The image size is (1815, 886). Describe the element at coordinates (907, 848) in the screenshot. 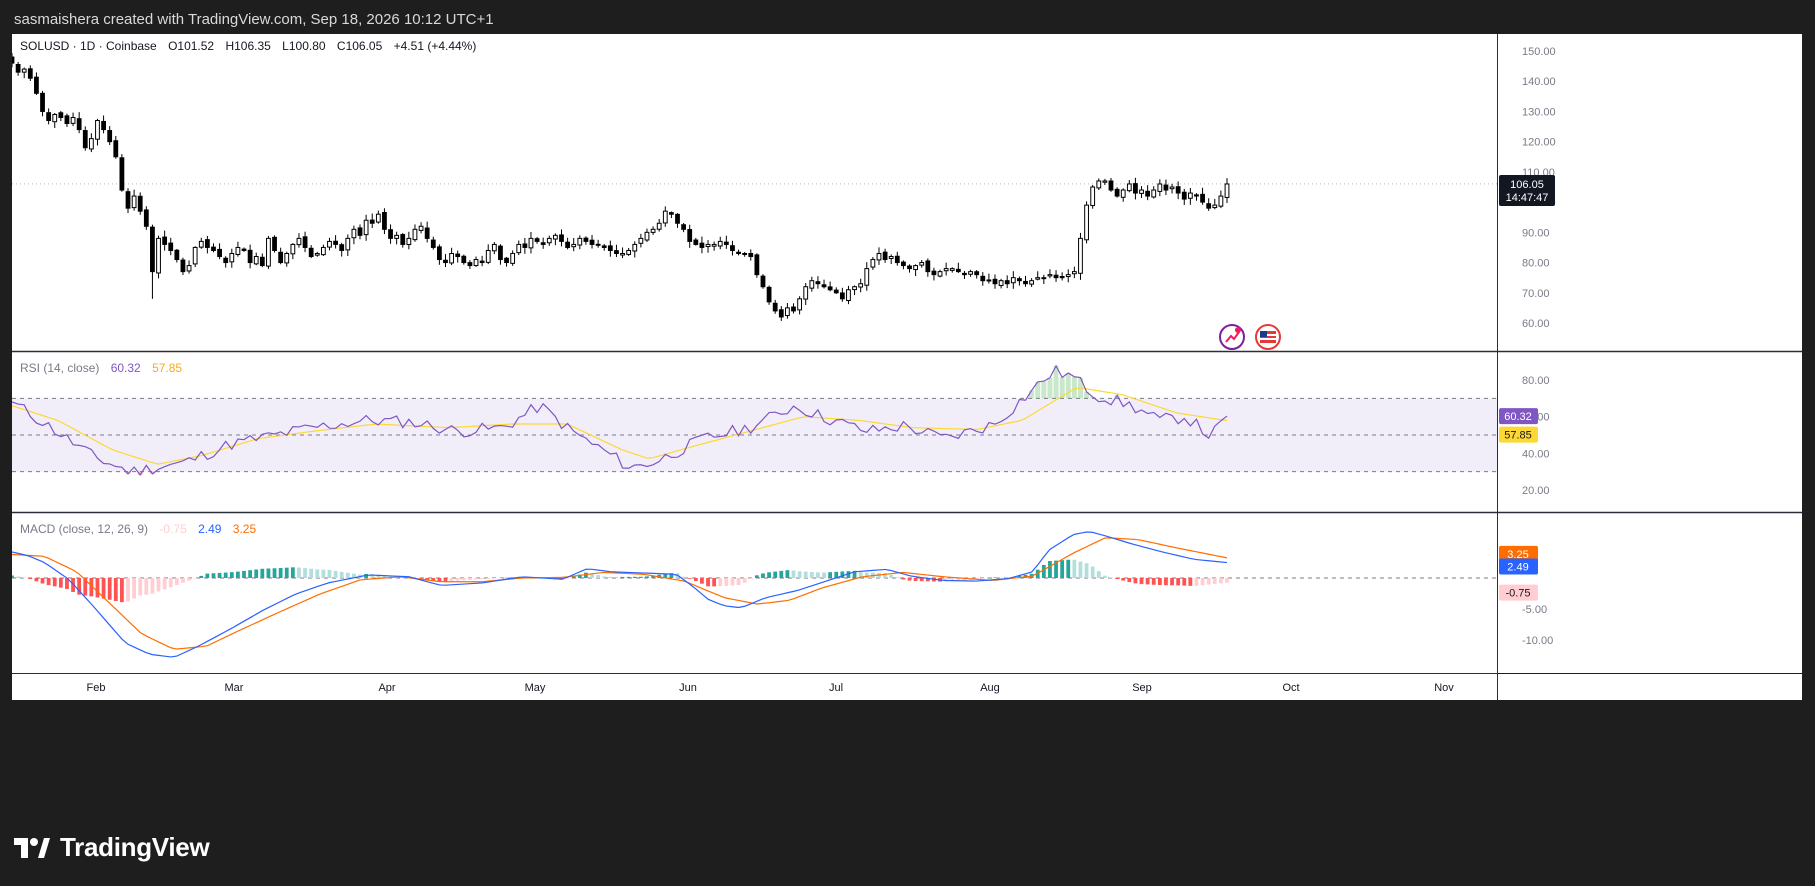

I see `footer: TradingView` at that location.